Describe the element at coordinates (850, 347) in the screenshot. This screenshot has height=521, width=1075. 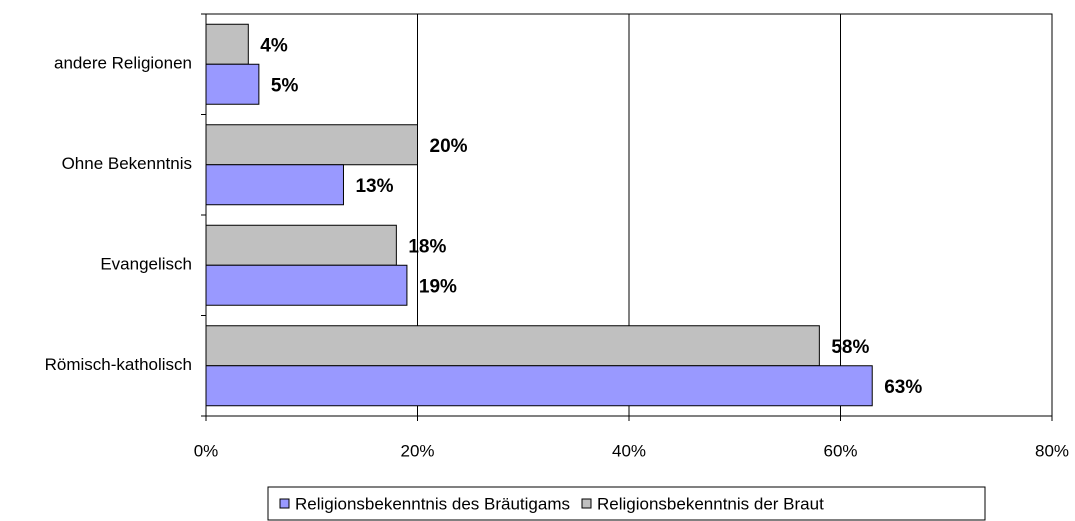
I see `value-label: 58%` at that location.